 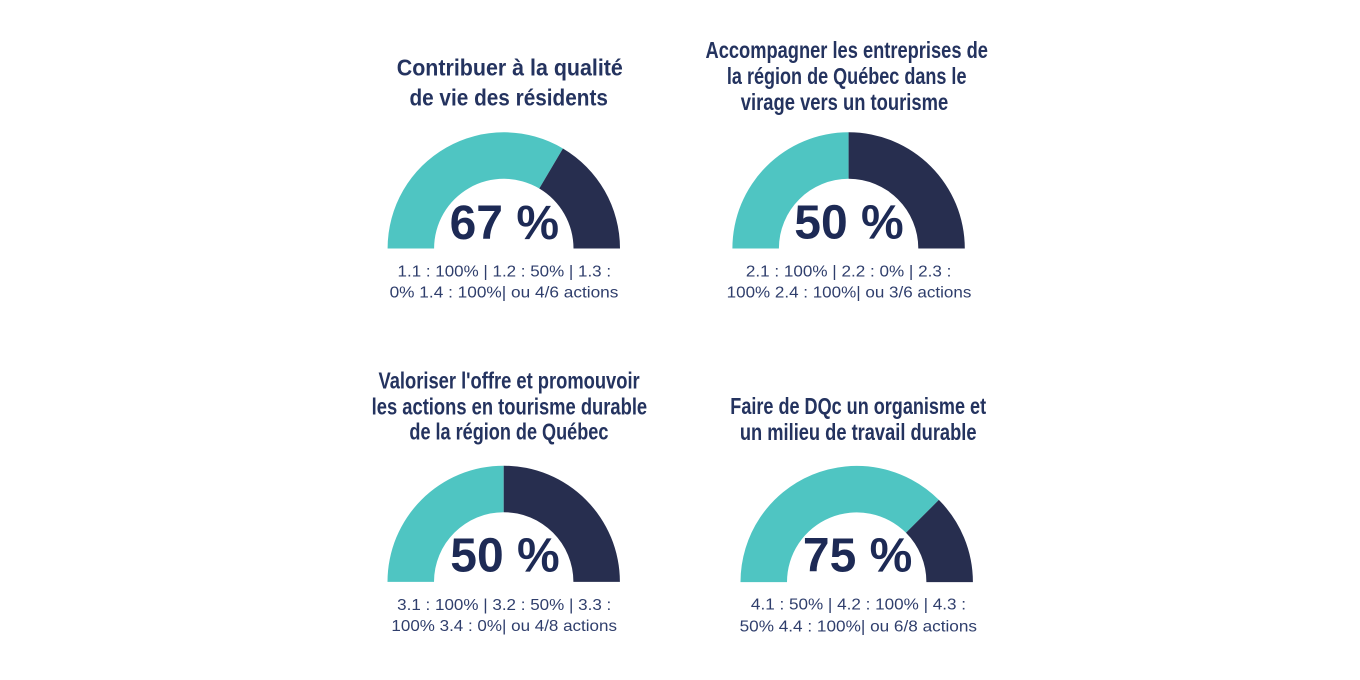 What do you see at coordinates (508, 98) in the screenshot?
I see `svg-text: de vie des résidents` at bounding box center [508, 98].